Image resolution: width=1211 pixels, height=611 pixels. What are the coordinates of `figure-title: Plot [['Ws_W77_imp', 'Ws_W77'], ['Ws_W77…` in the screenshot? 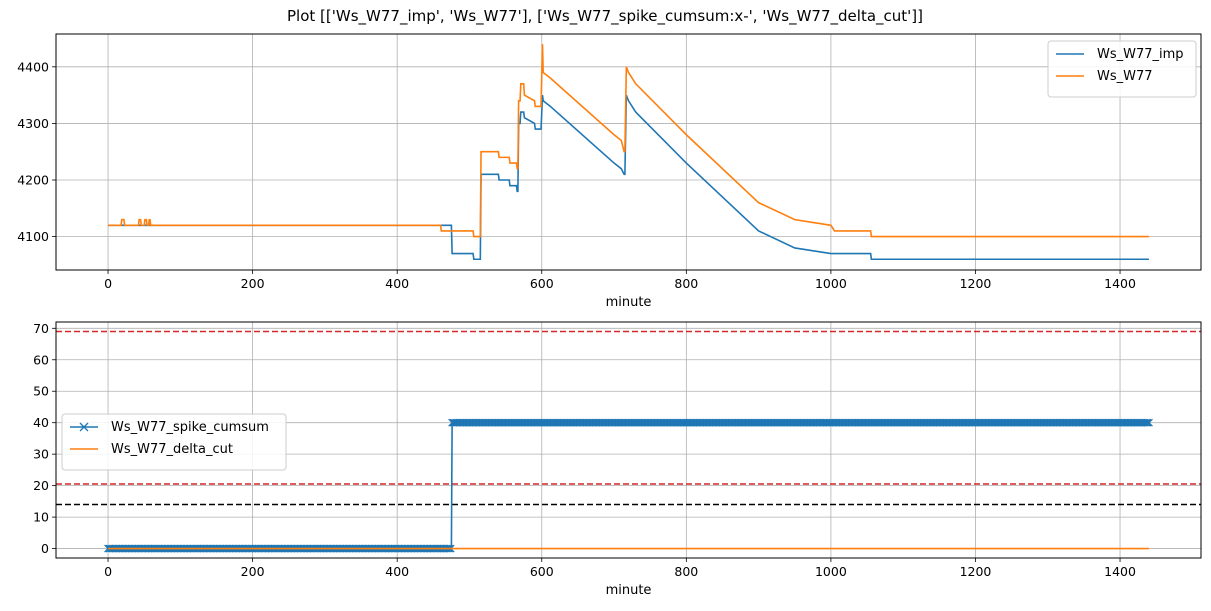 It's located at (605, 16).